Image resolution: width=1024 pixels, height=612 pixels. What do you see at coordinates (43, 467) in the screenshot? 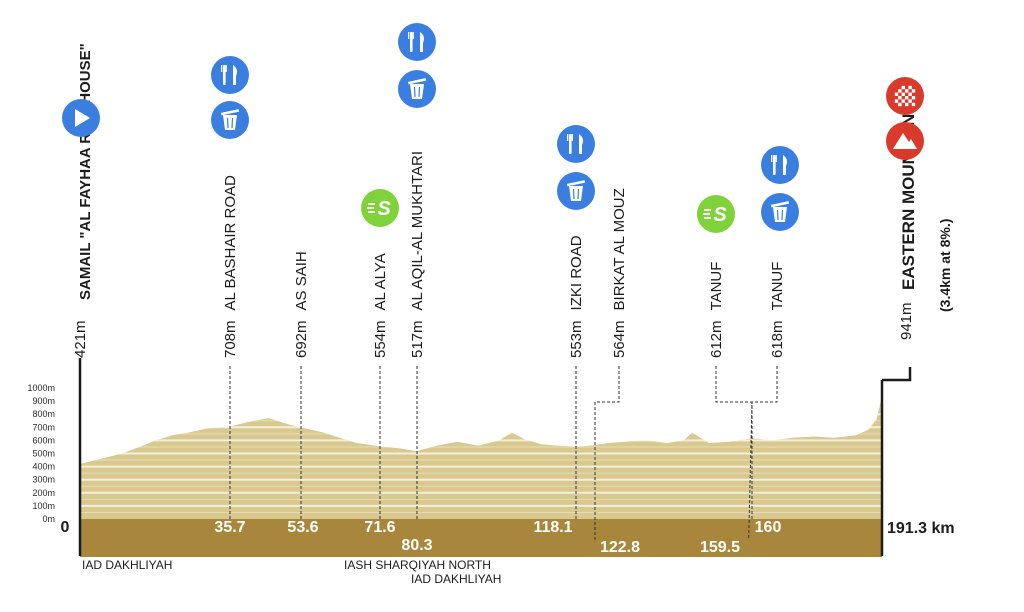
I see `y-tick-label: 400m` at bounding box center [43, 467].